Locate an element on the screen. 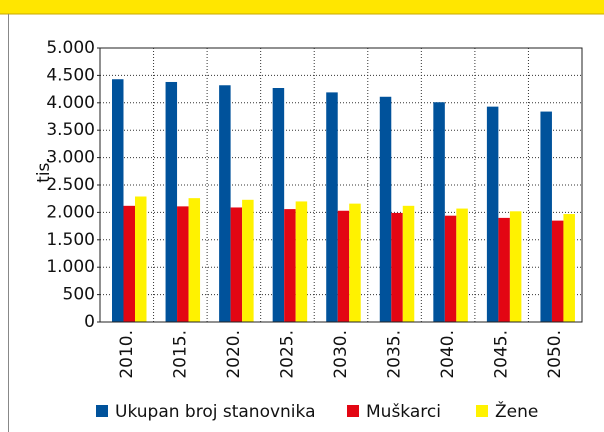 Image resolution: width=604 pixels, height=432 pixels. y-tick-label: 500 is located at coordinates (79, 295).